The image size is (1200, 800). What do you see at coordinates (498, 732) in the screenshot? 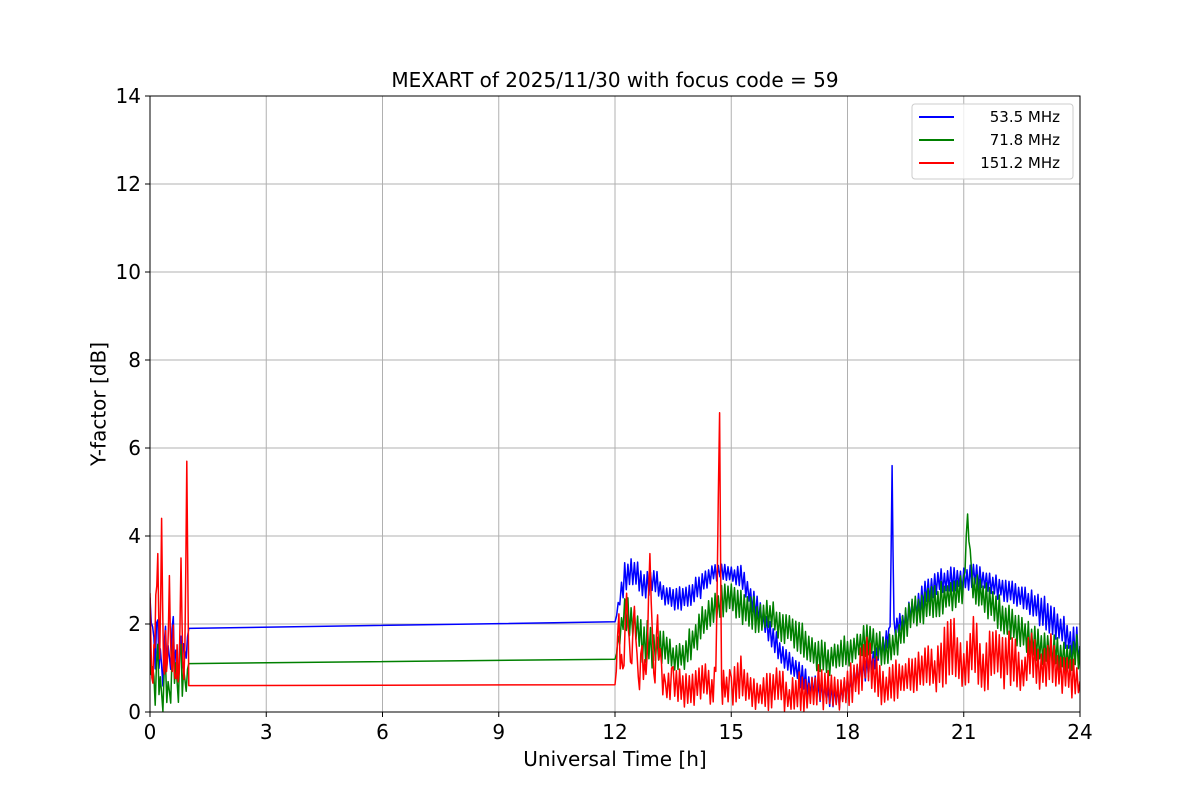
I see `x-tick-label: 9` at bounding box center [498, 732].